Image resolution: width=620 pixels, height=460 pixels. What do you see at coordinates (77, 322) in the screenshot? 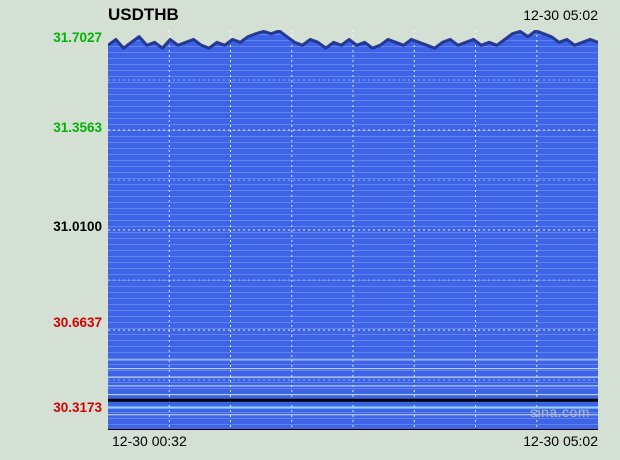
I see `y-axis-label-lower: 30.6637` at bounding box center [77, 322].